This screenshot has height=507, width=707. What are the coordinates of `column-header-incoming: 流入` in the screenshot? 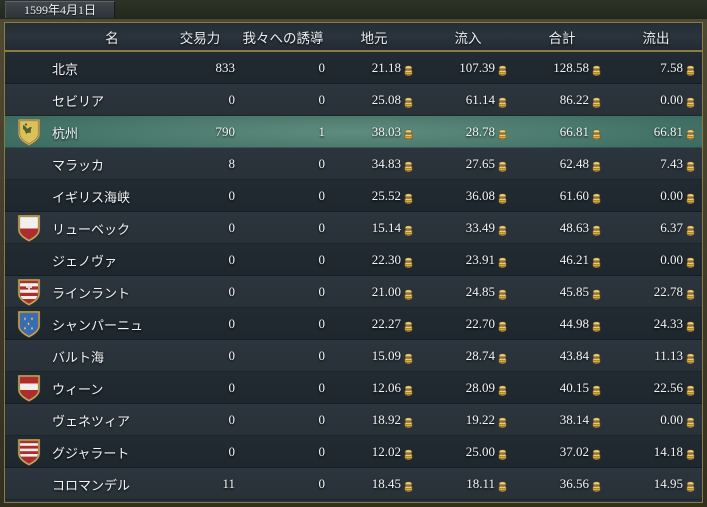 It's located at (468, 38).